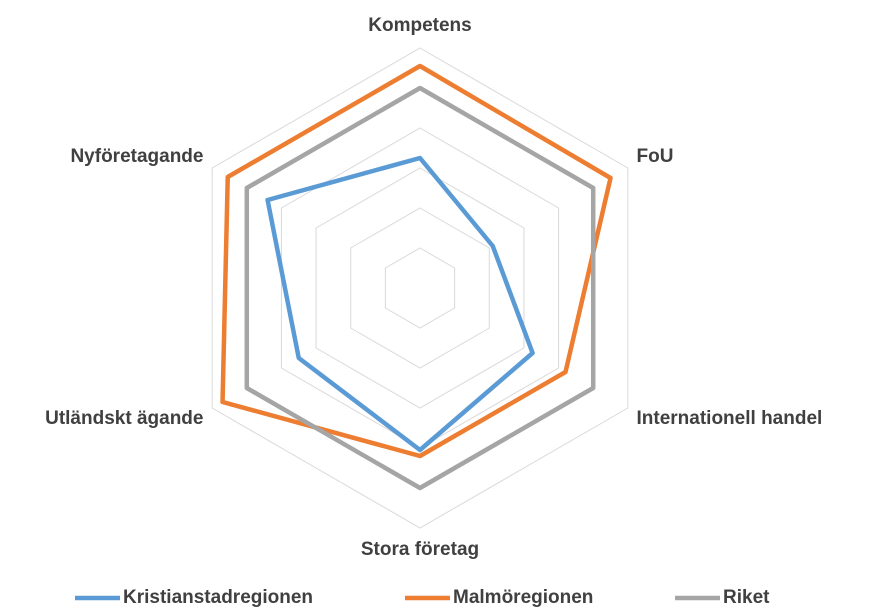 Image resolution: width=874 pixels, height=615 pixels. What do you see at coordinates (523, 597) in the screenshot?
I see `legend-label: Malmöregionen` at bounding box center [523, 597].